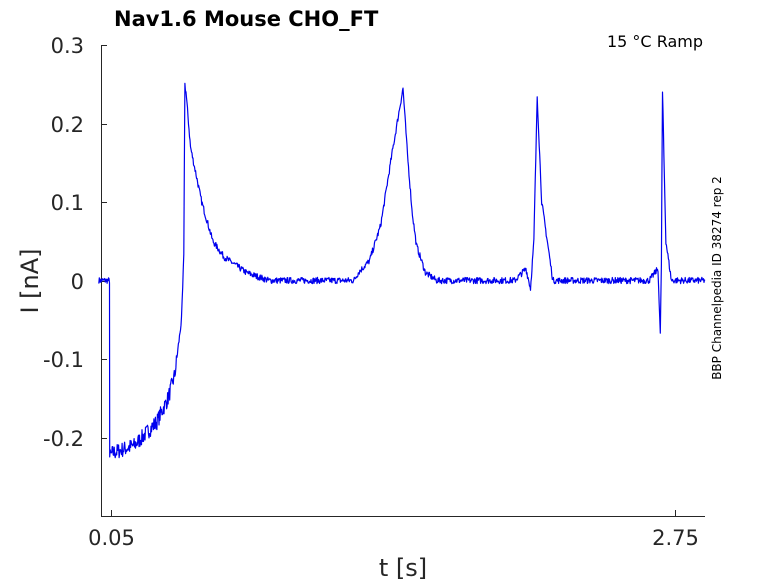 This screenshot has width=778, height=583. What do you see at coordinates (77, 282) in the screenshot?
I see `y-tick-label: 0` at bounding box center [77, 282].